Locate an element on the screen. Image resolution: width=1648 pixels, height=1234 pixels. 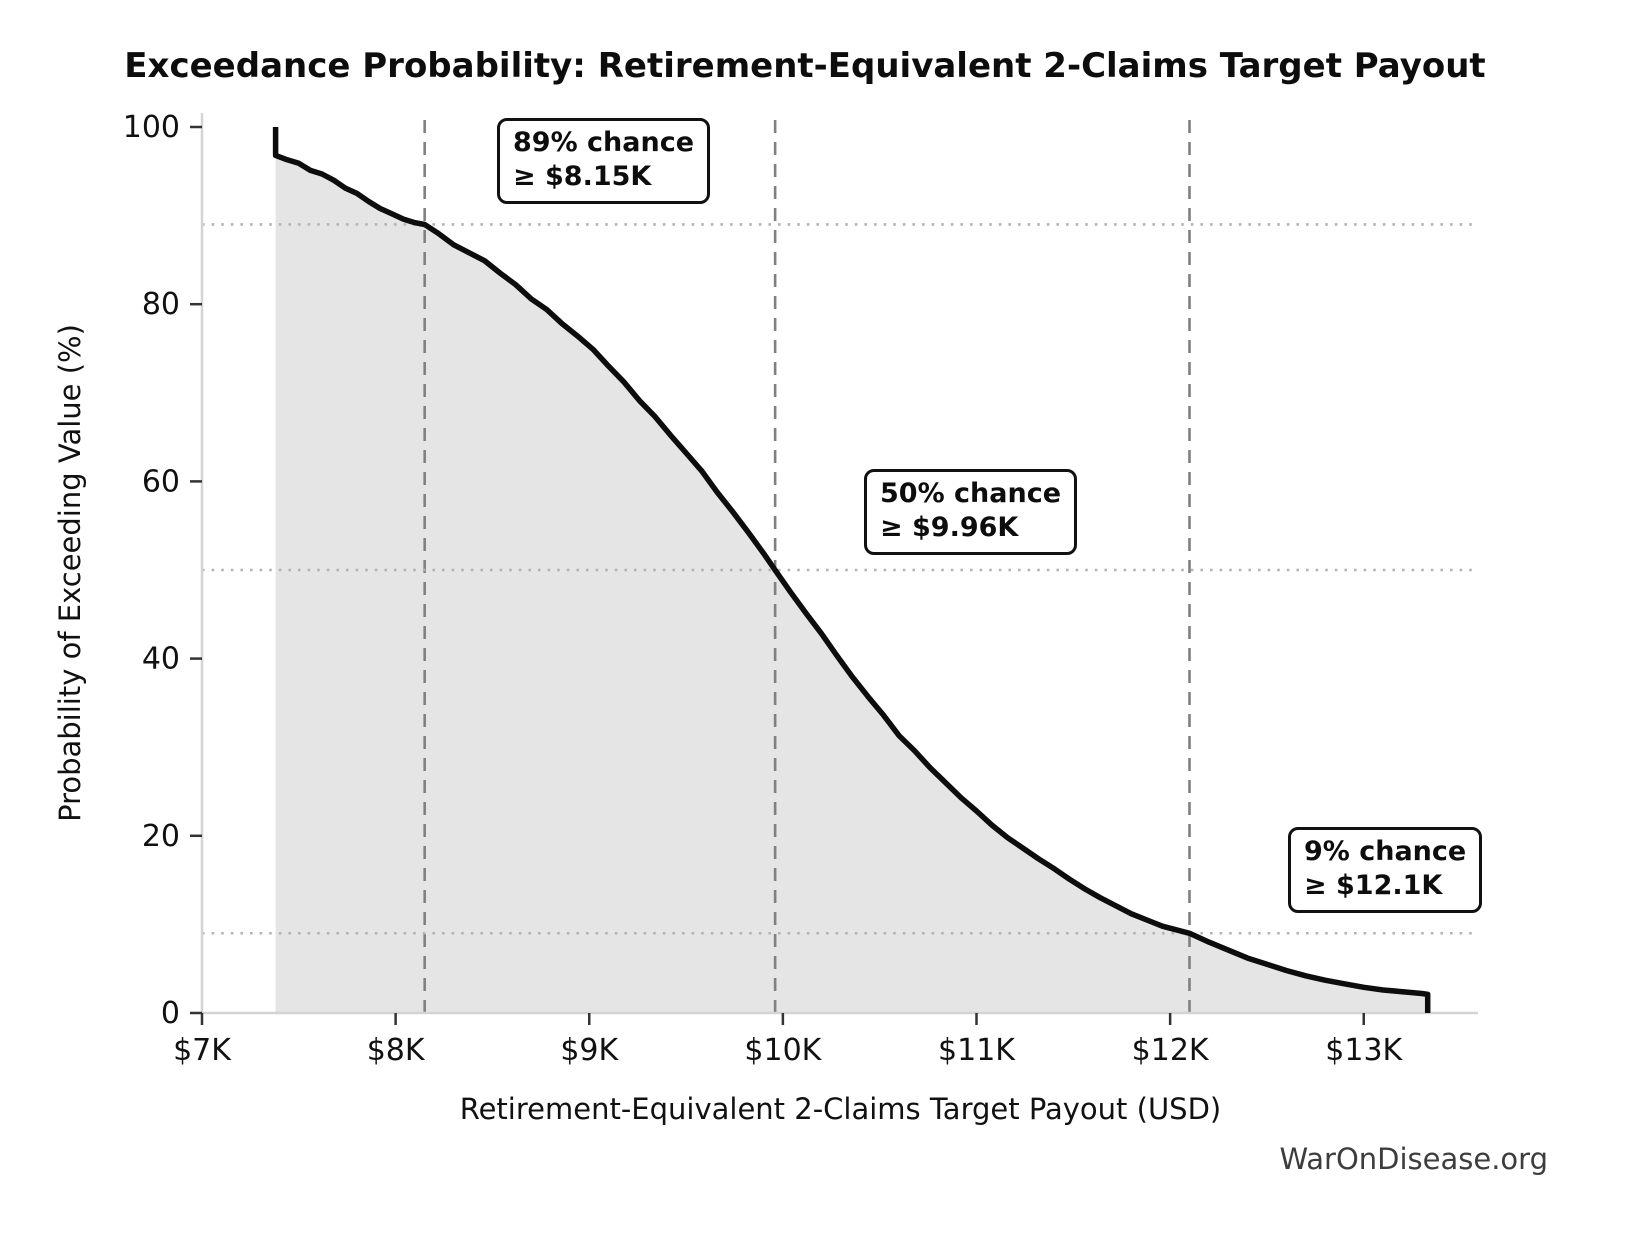
annotation-50pct: 50% chance ≥ $9.96K is located at coordinates (971, 512).